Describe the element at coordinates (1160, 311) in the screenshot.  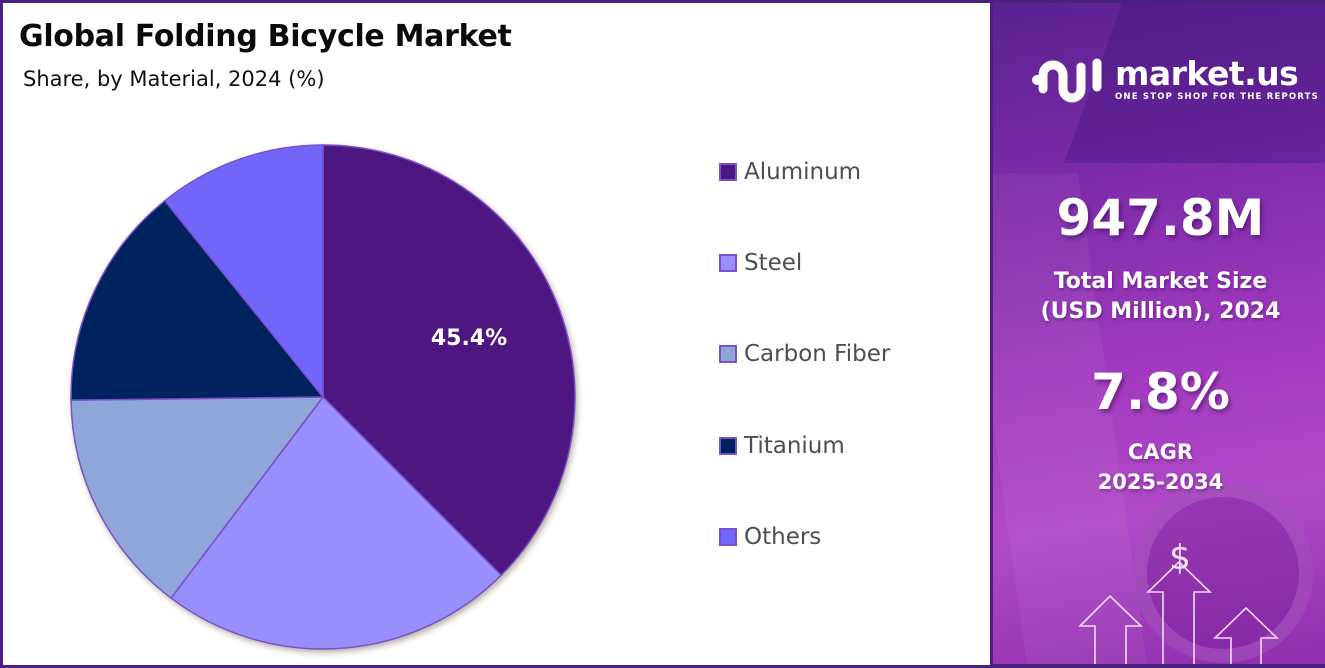
I see `market-size-label-line2: (USD Million), 2024` at that location.